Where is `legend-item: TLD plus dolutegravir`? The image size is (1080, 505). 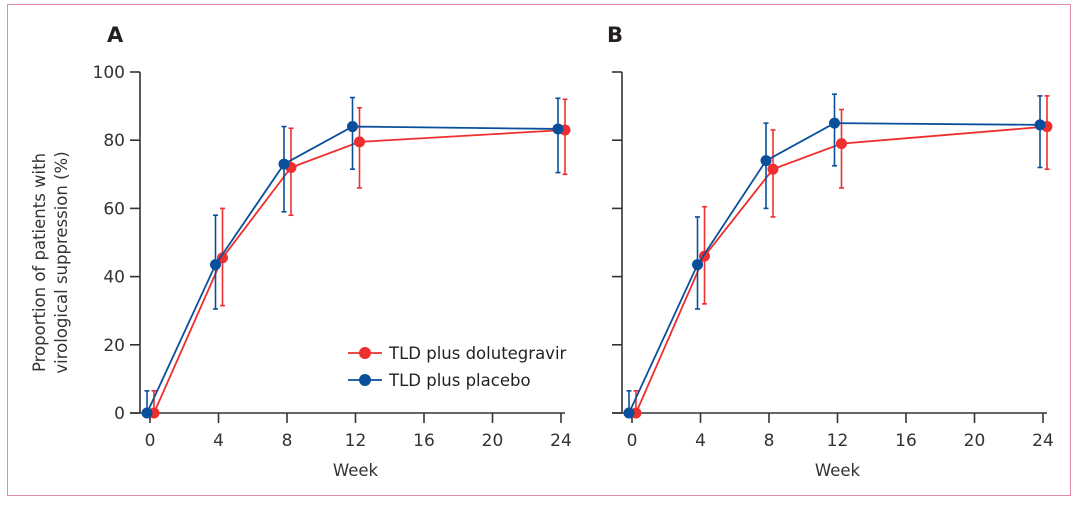 legend-item: TLD plus dolutegravir is located at coordinates (457, 353).